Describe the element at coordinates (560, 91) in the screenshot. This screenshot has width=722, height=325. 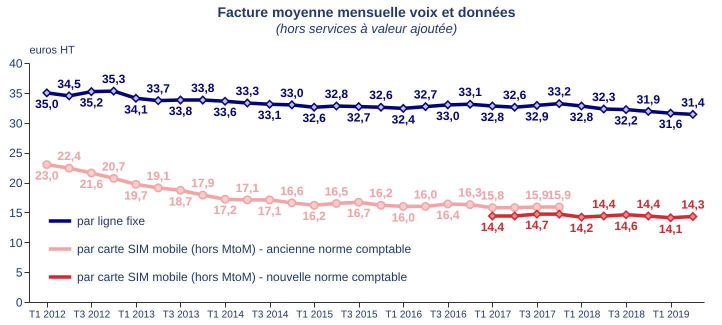
I see `data-label: 33,2` at that location.